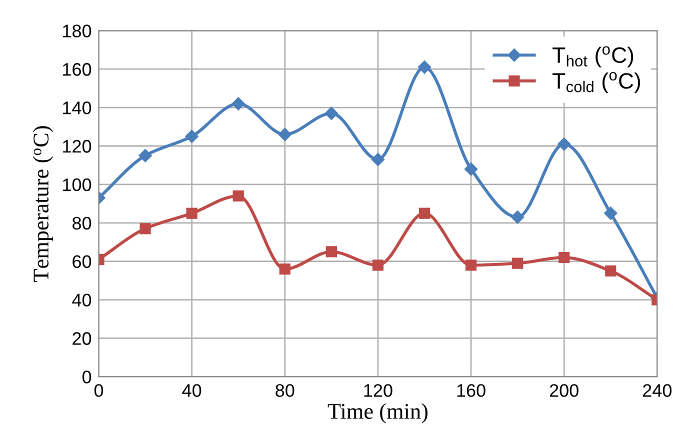  I want to click on y-tick-label: 160, so click(77, 69).